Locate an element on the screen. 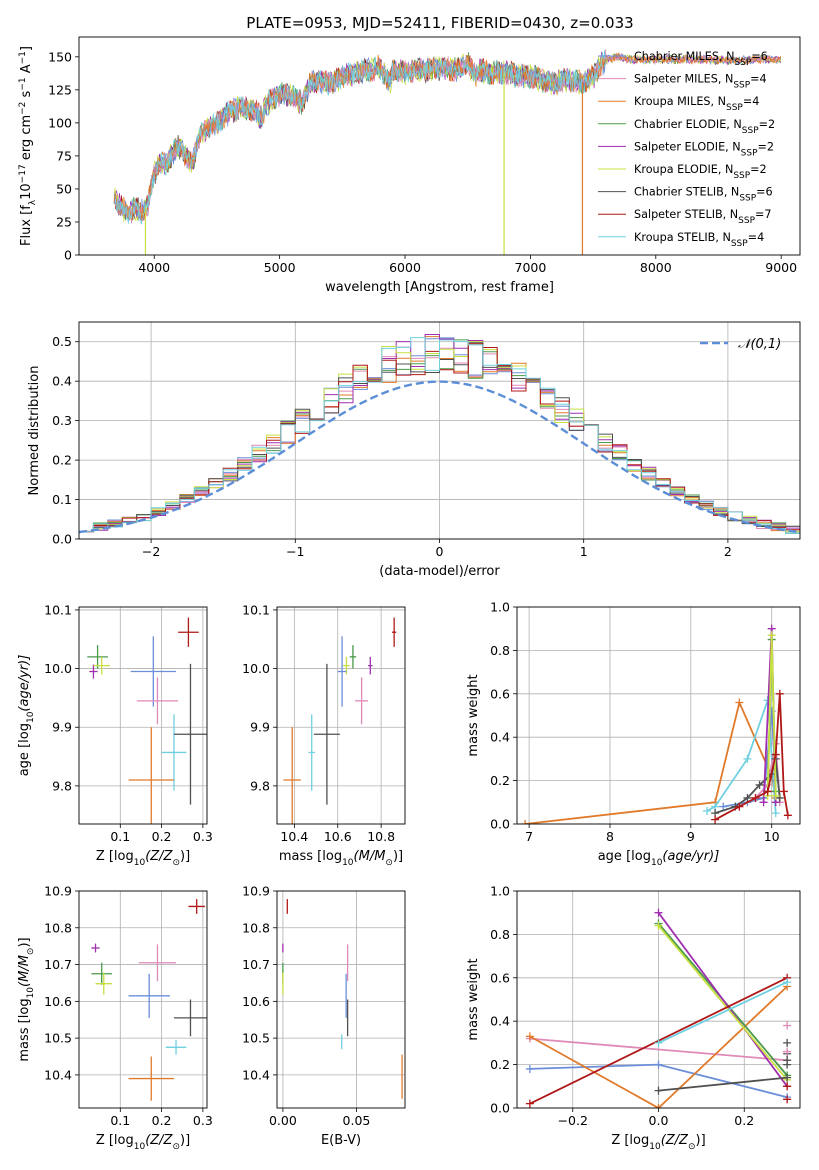  y-tick-label: 75 is located at coordinates (64, 155).